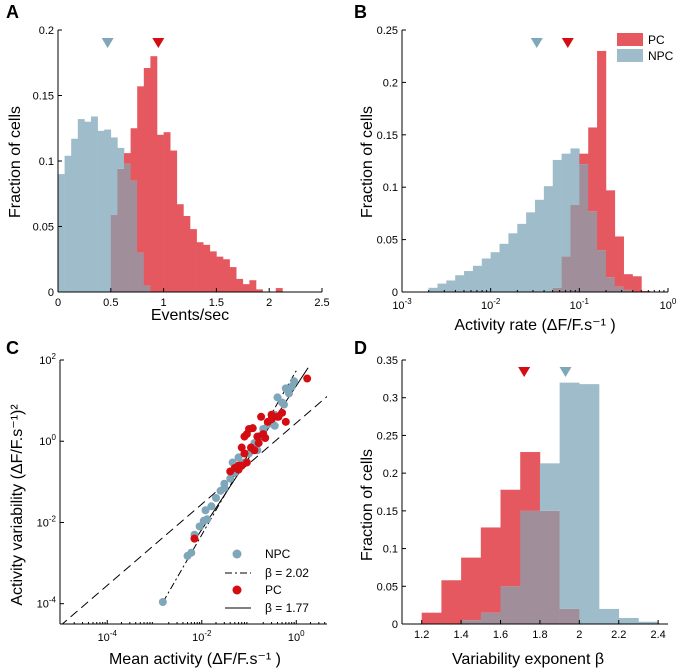  I want to click on panel-c-inner, so click(194, 495).